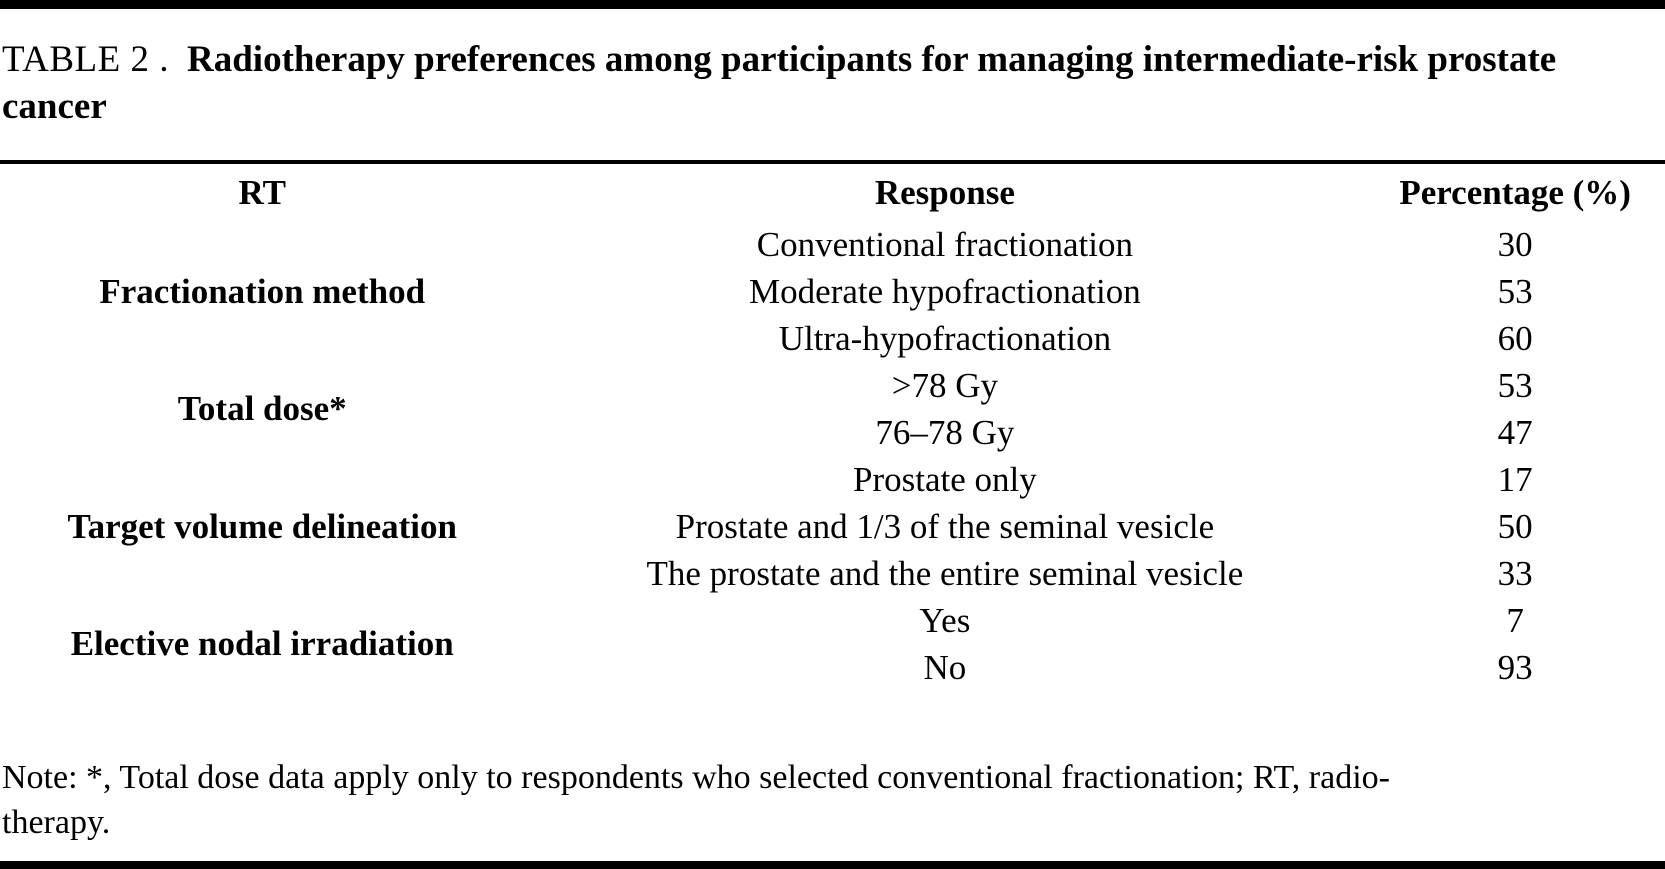 The height and width of the screenshot is (869, 1665). I want to click on rt-category-total-dose: Total dose*, so click(262, 408).